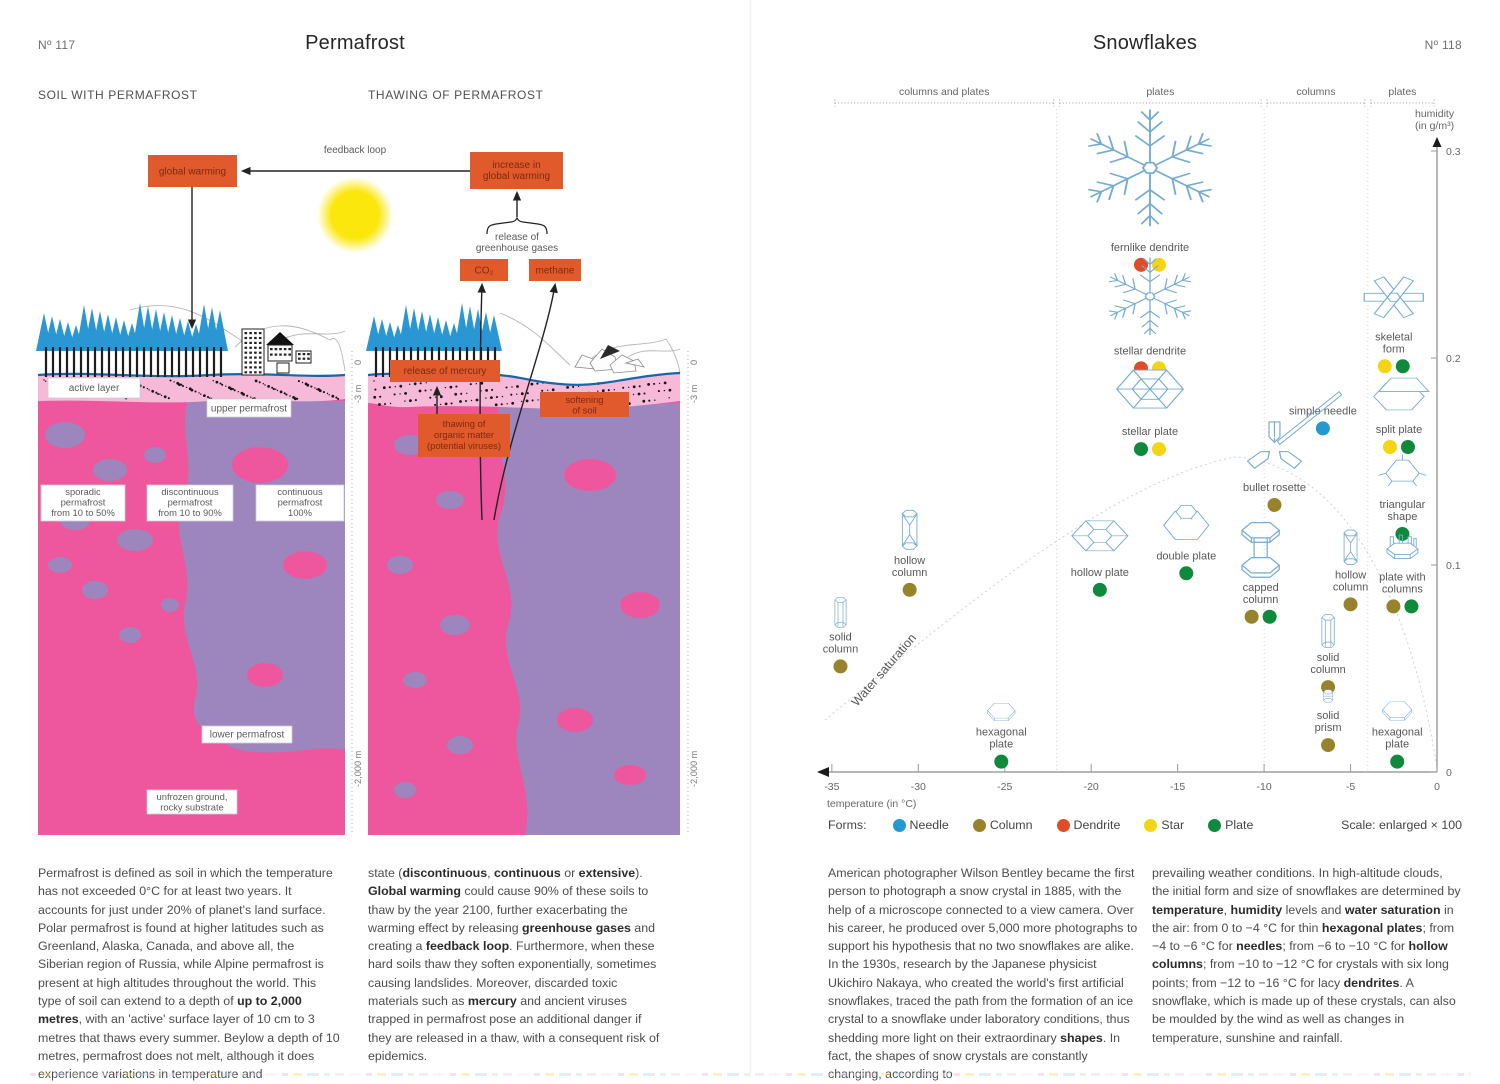  I want to click on snowflake-point-dendrite: stellar dendrite, so click(1150, 316).